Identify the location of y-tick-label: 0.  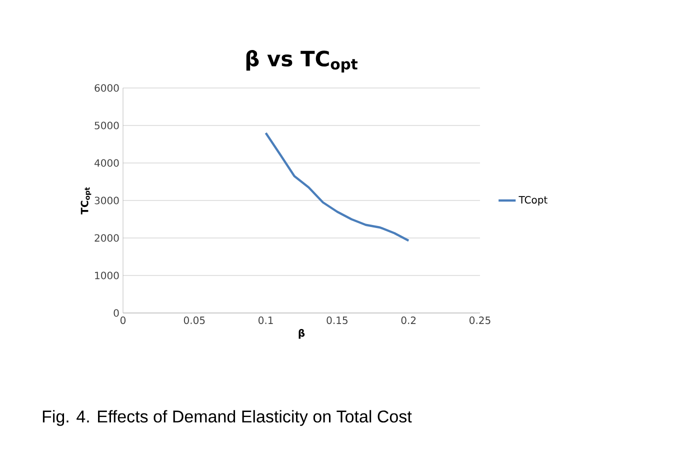
(116, 313).